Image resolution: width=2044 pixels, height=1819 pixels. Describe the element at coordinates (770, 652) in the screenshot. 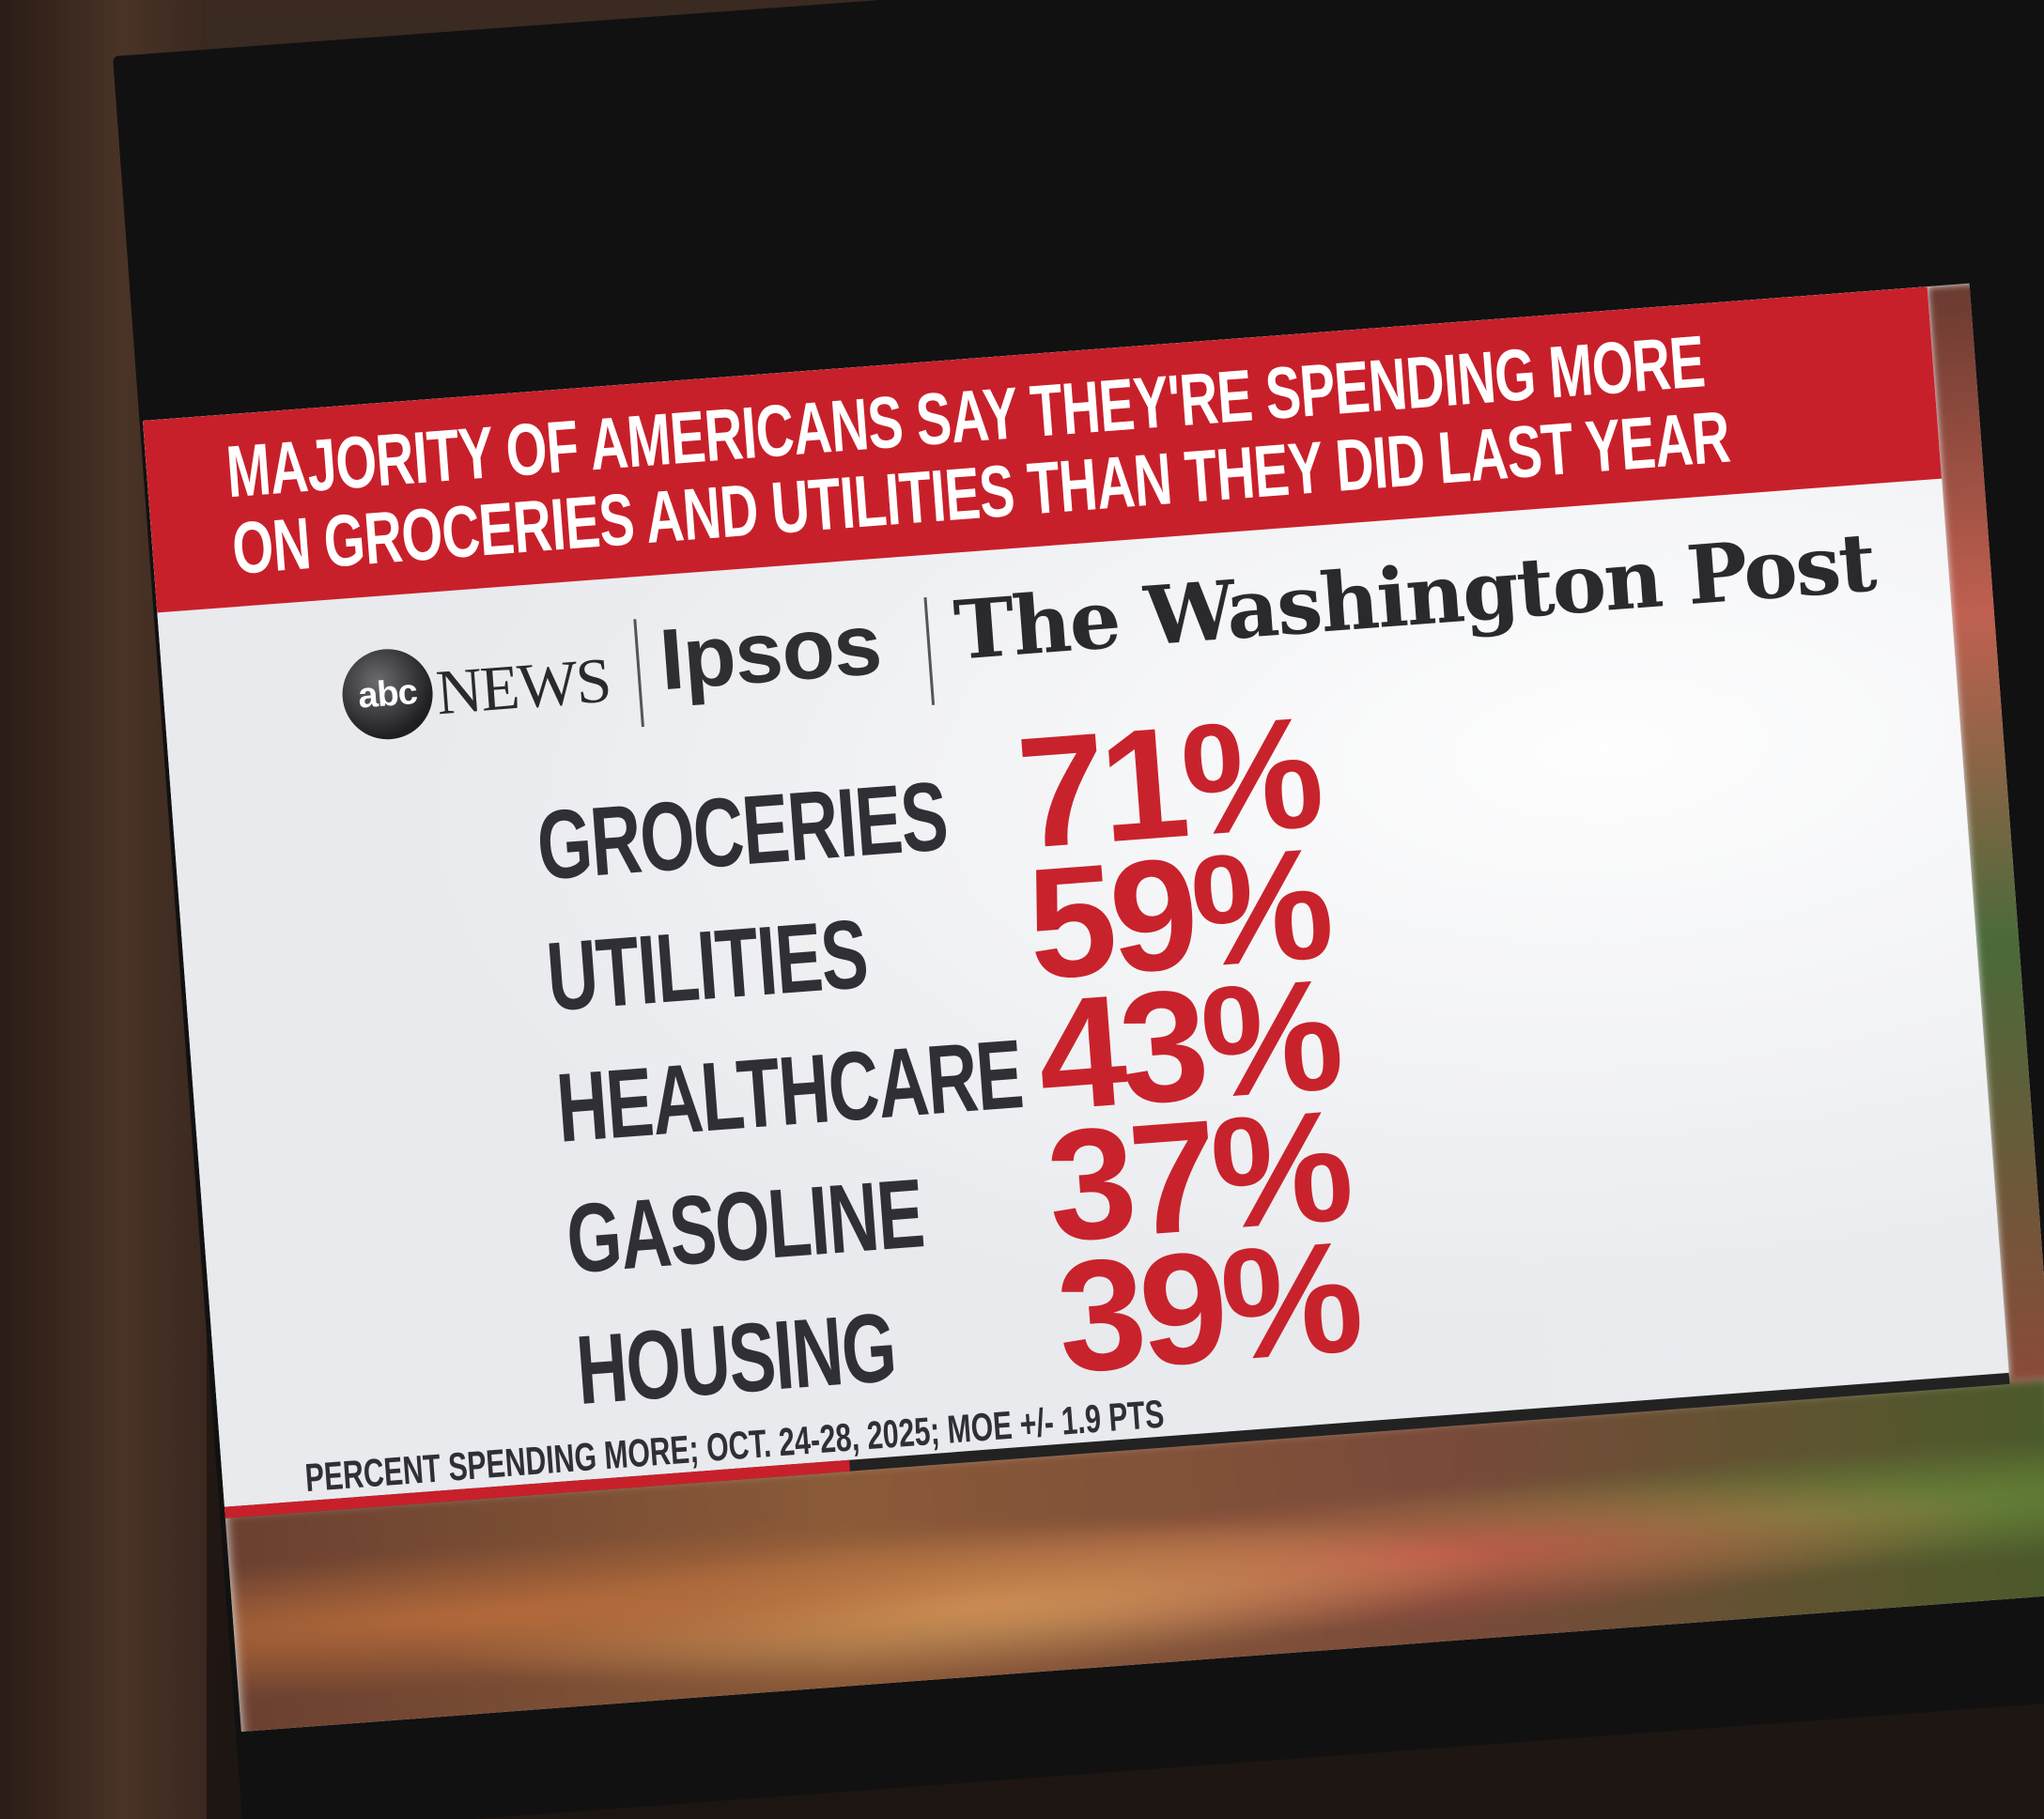

I see `ipsos-logo: Ipsos` at that location.